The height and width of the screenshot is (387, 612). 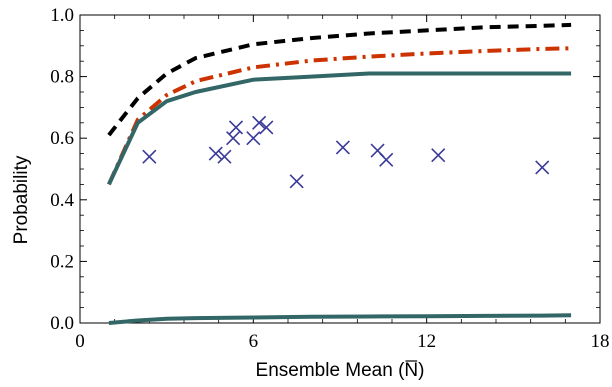 What do you see at coordinates (80, 341) in the screenshot?
I see `x-tick-label: 0` at bounding box center [80, 341].